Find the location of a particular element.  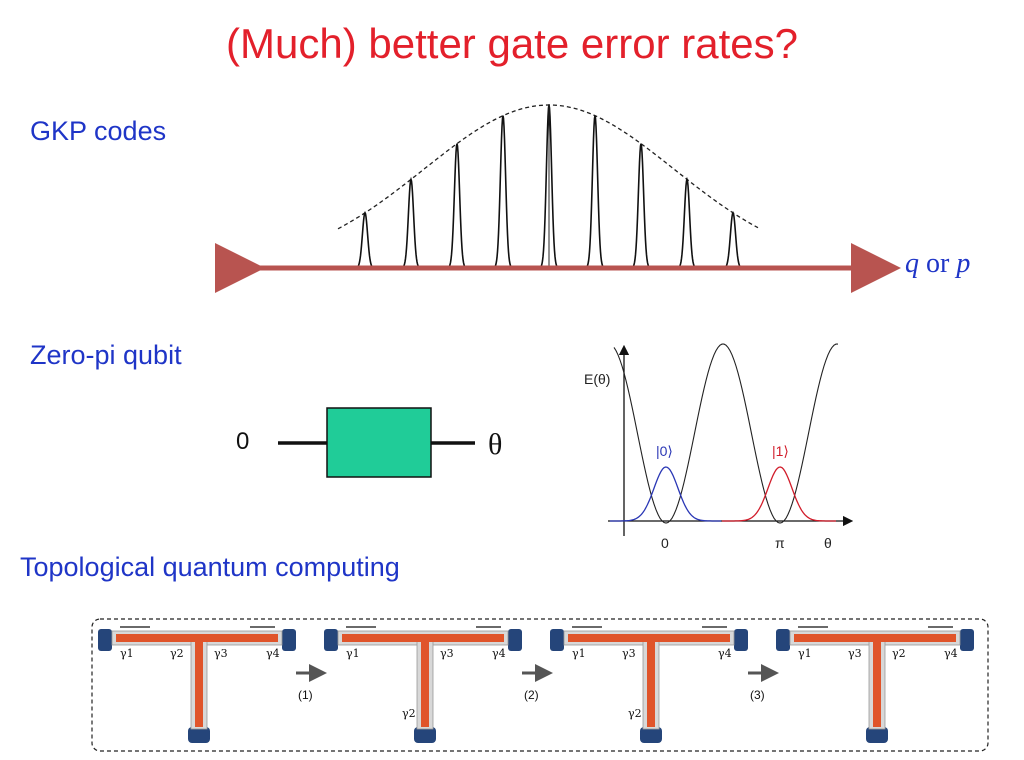

gate-output-label: θ is located at coordinates (495, 444).